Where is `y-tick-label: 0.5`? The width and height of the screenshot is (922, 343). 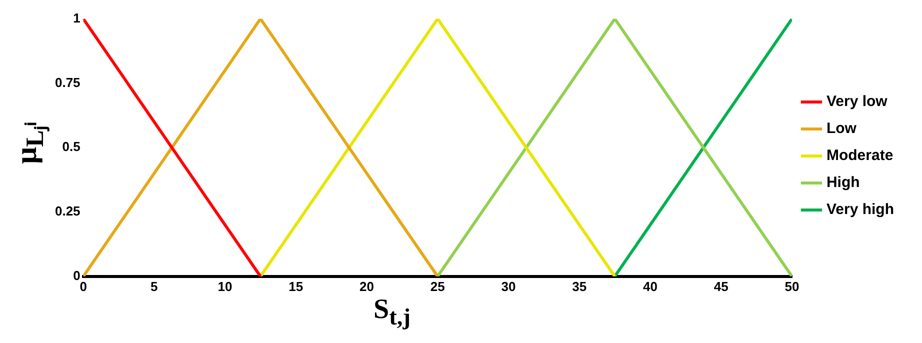
y-tick-label: 0.5 is located at coordinates (71, 146).